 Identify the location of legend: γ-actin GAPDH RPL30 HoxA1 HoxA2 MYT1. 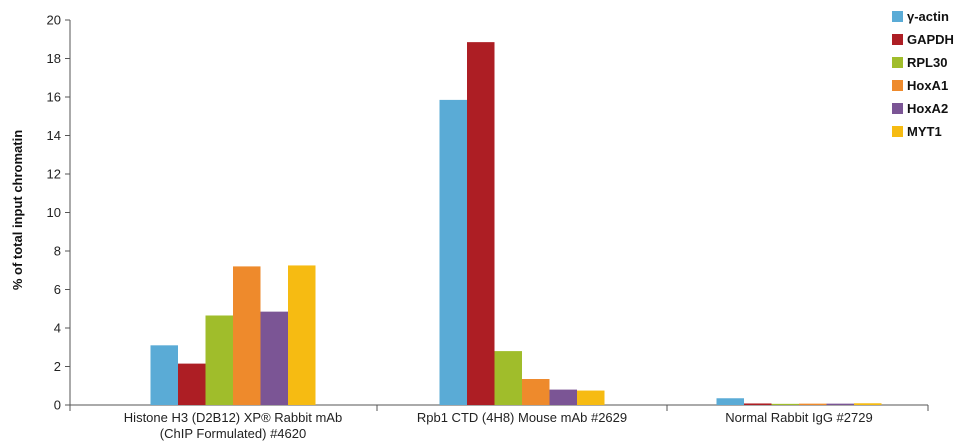
(923, 74).